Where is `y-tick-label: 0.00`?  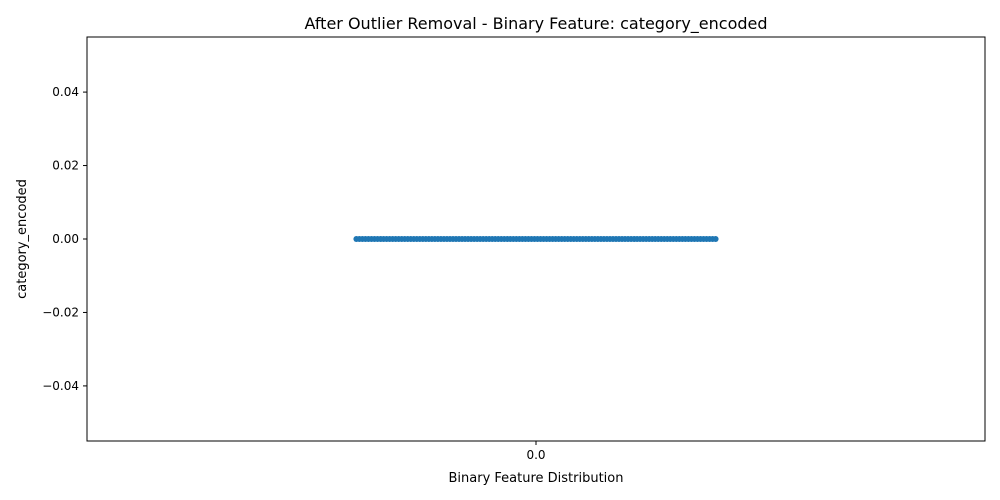
y-tick-label: 0.00 is located at coordinates (65, 239).